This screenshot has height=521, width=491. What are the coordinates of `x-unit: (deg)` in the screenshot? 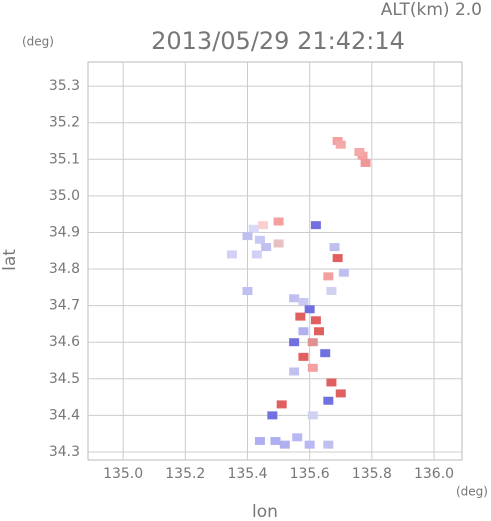 It's located at (472, 492).